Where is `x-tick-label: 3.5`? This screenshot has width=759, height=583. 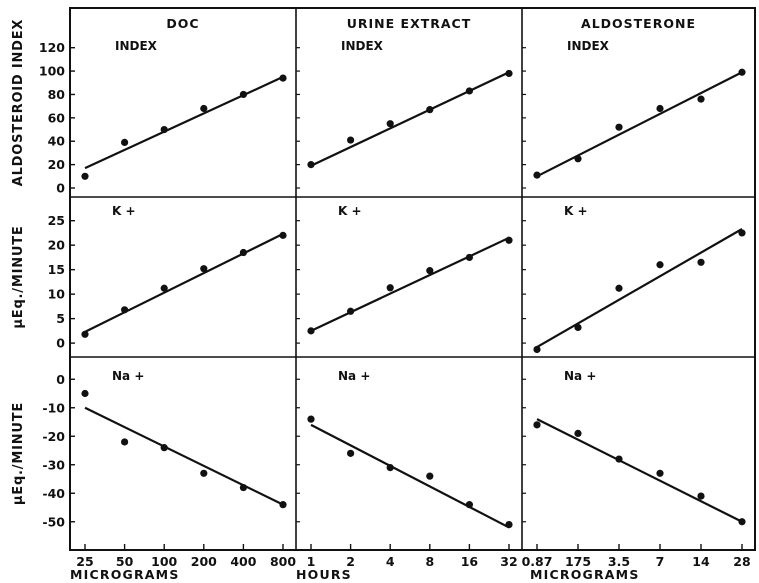 x-tick-label: 3.5 is located at coordinates (619, 561).